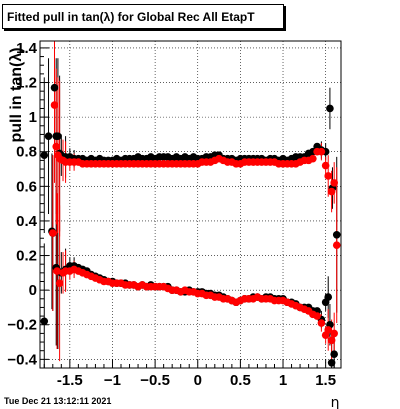 The width and height of the screenshot is (400, 409). What do you see at coordinates (112, 380) in the screenshot?
I see `x-tick-label: −1` at bounding box center [112, 380].